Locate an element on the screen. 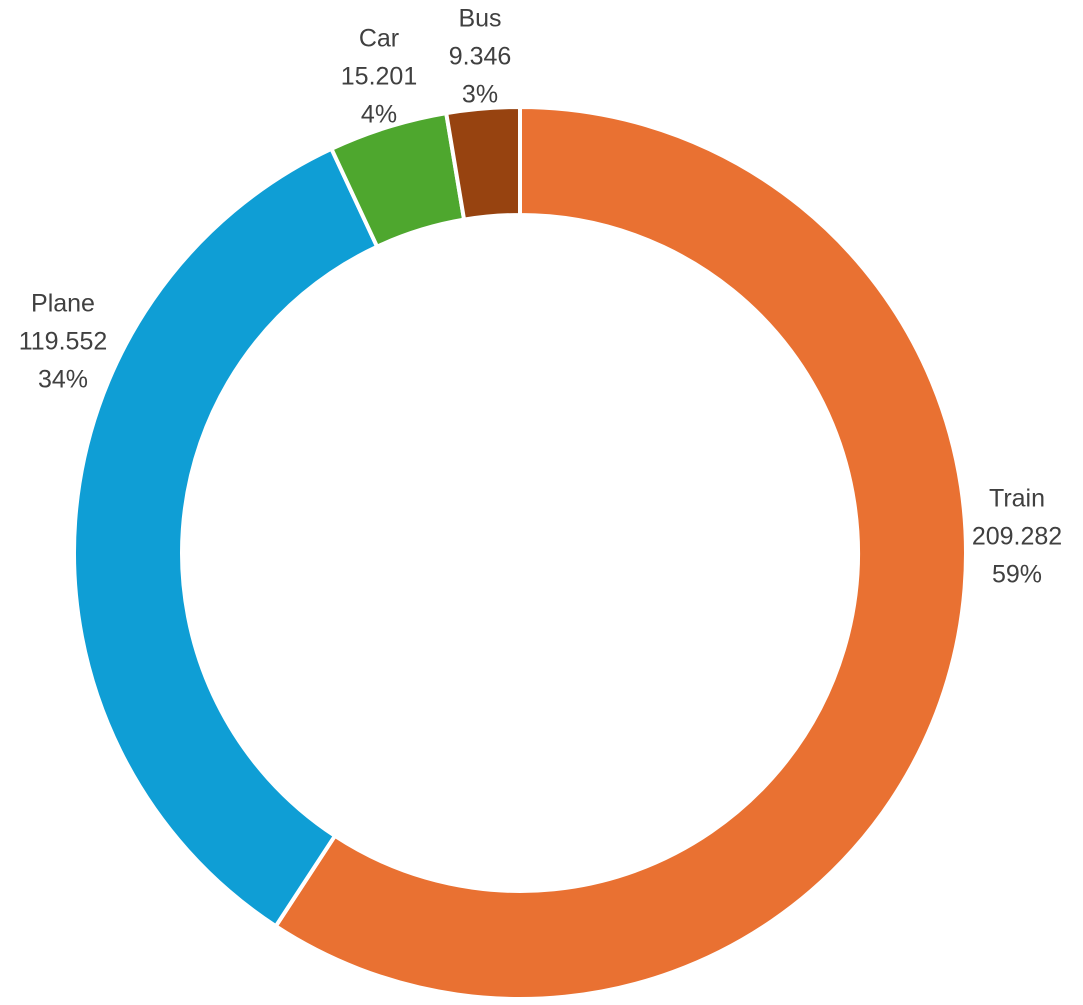 This screenshot has height=1005, width=1083. data-label-train: Train 209.282 59% is located at coordinates (1017, 537).